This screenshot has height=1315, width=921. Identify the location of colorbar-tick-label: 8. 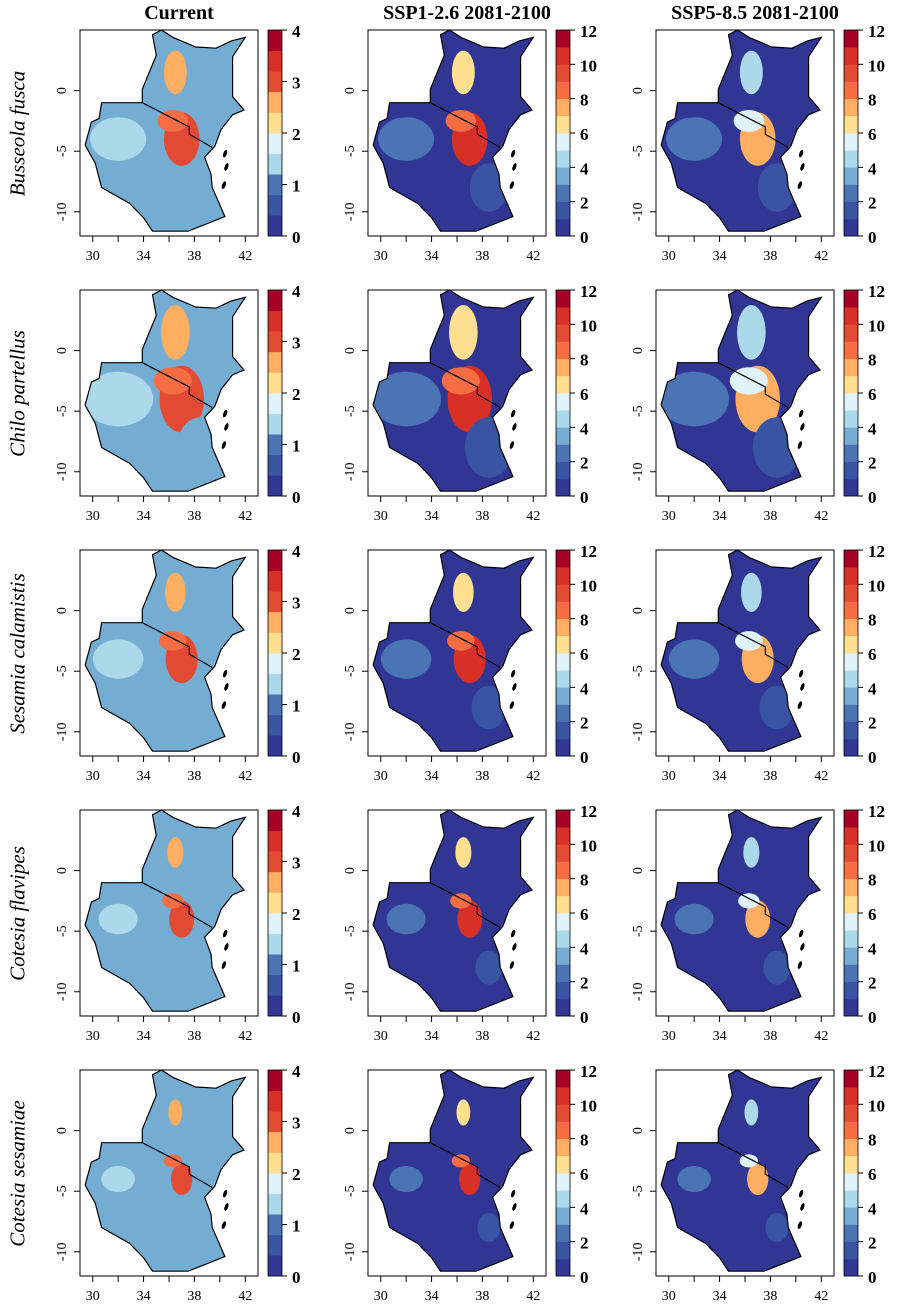
(584, 1140).